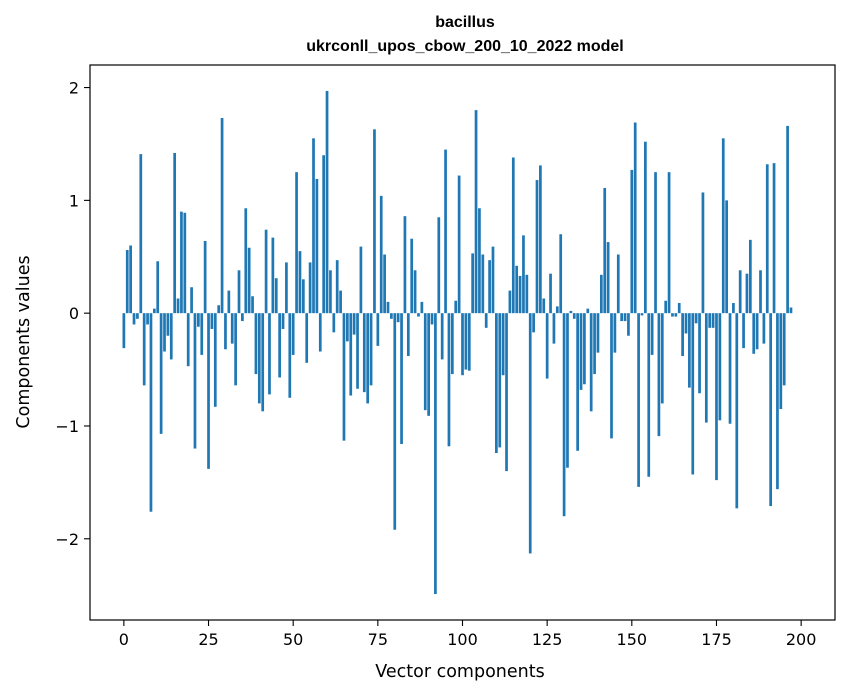  I want to click on y-tick-label: 0, so click(74, 313).